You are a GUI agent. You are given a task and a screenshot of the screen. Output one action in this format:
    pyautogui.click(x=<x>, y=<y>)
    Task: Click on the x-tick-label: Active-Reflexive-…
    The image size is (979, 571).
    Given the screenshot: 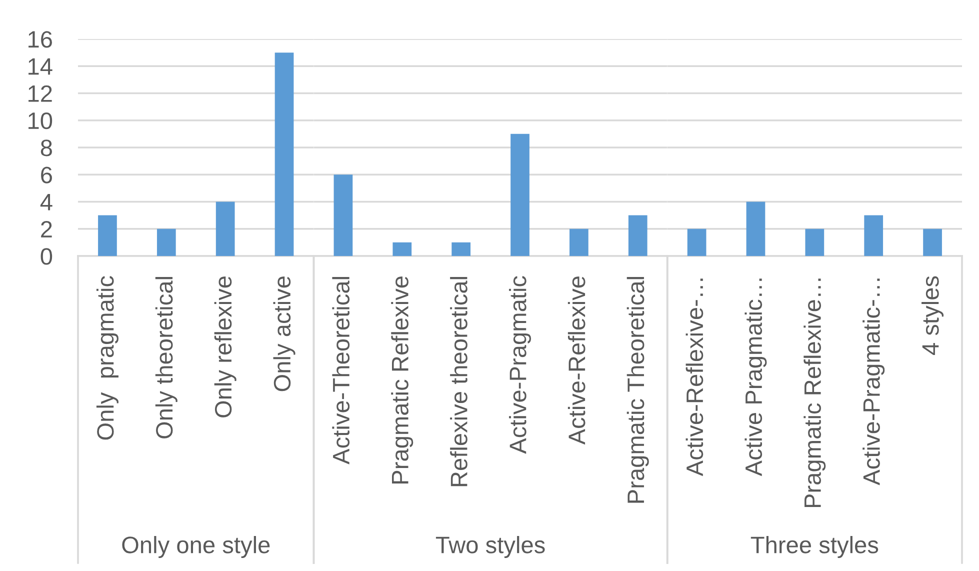 What is the action you would take?
    pyautogui.click(x=695, y=377)
    